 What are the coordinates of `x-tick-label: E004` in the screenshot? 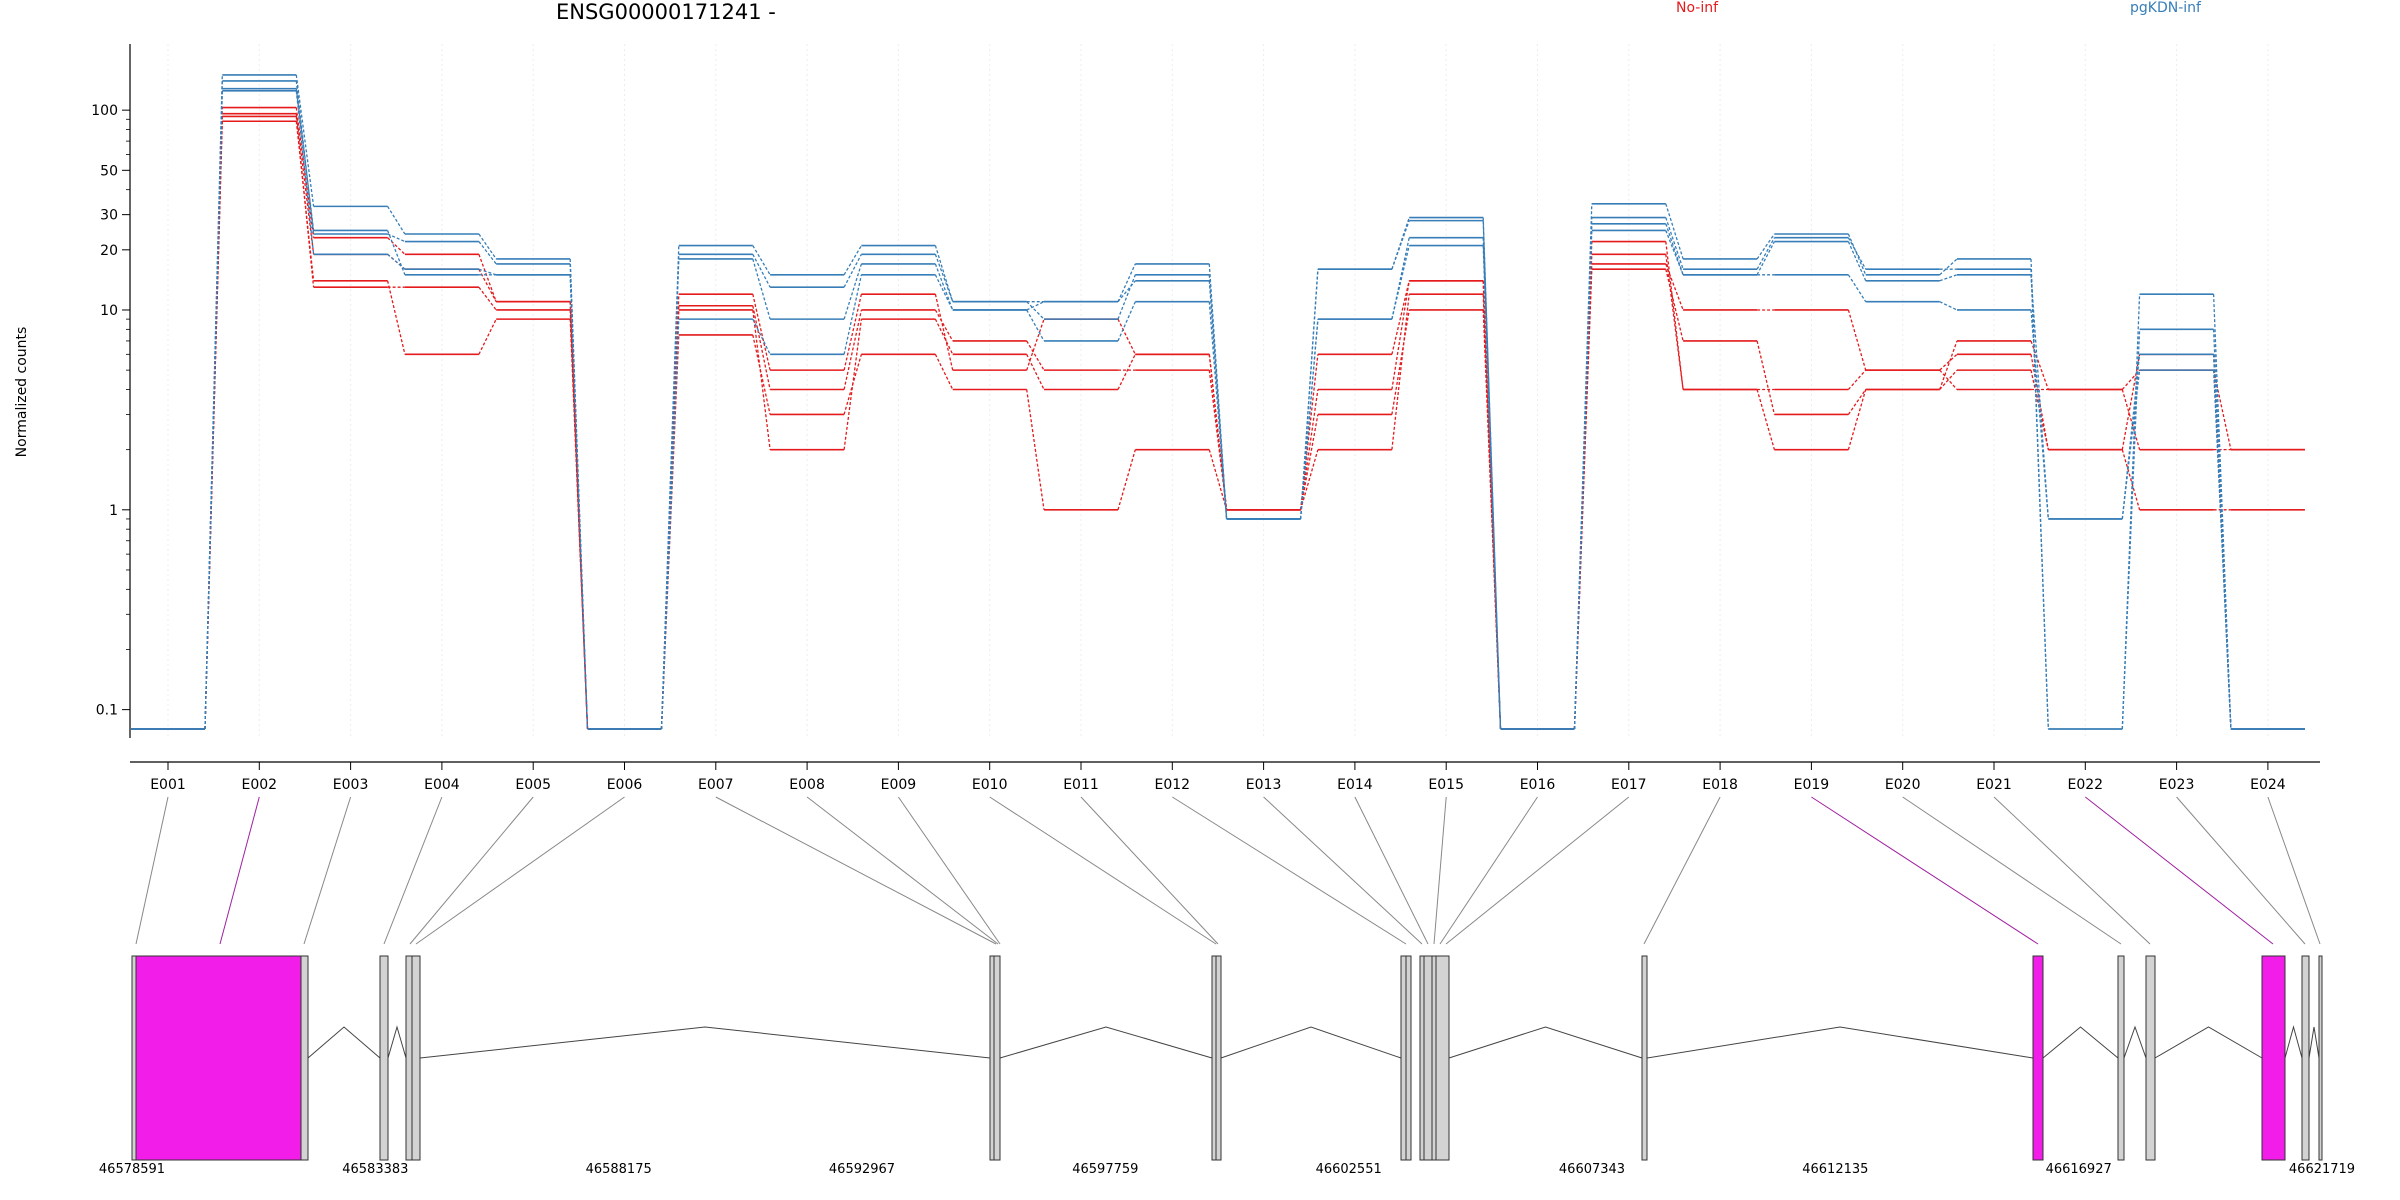 It's located at (442, 785).